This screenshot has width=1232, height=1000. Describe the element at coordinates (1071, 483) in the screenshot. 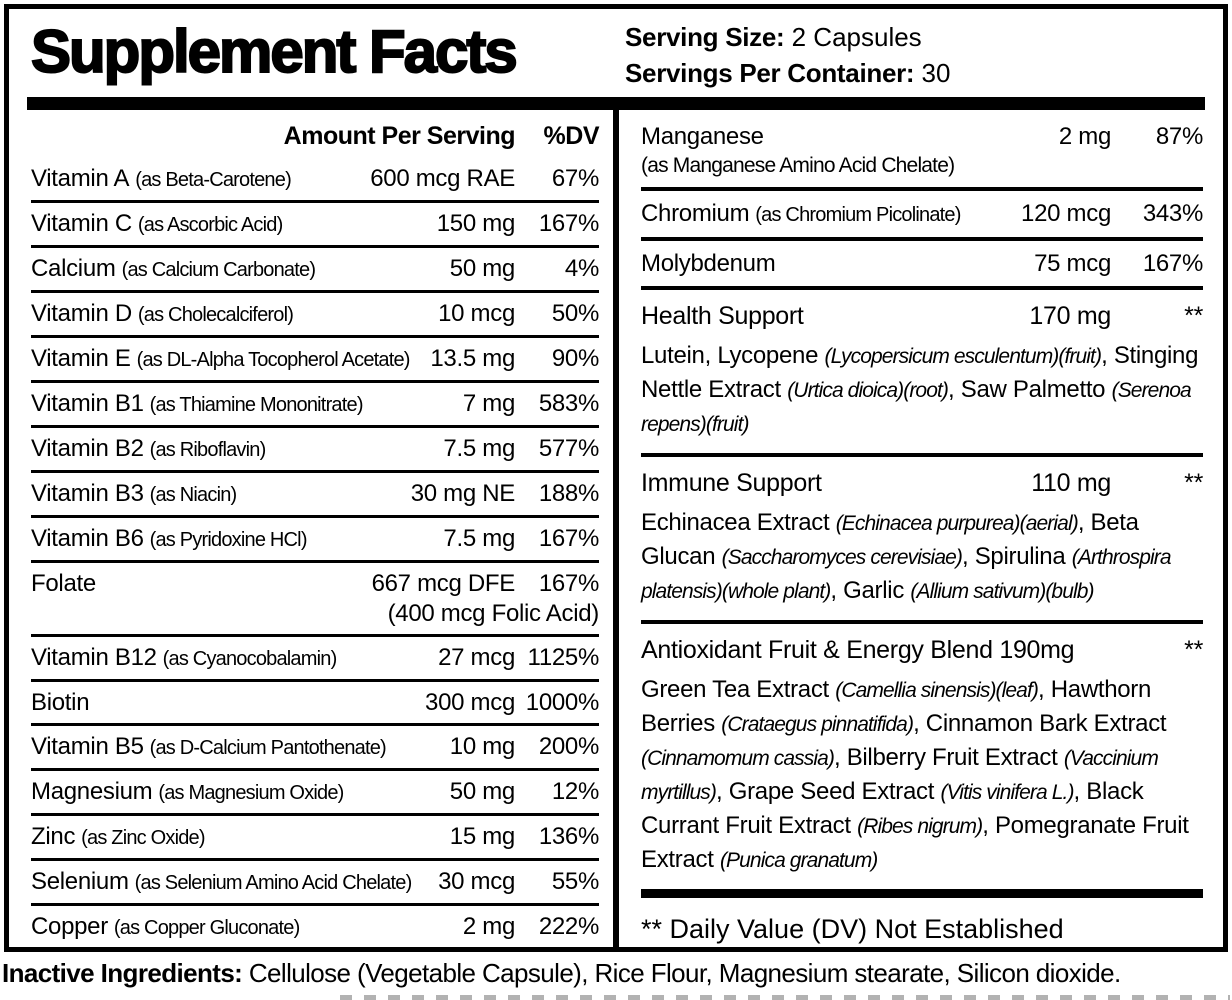

I see `blend-amount: 110 mg` at that location.